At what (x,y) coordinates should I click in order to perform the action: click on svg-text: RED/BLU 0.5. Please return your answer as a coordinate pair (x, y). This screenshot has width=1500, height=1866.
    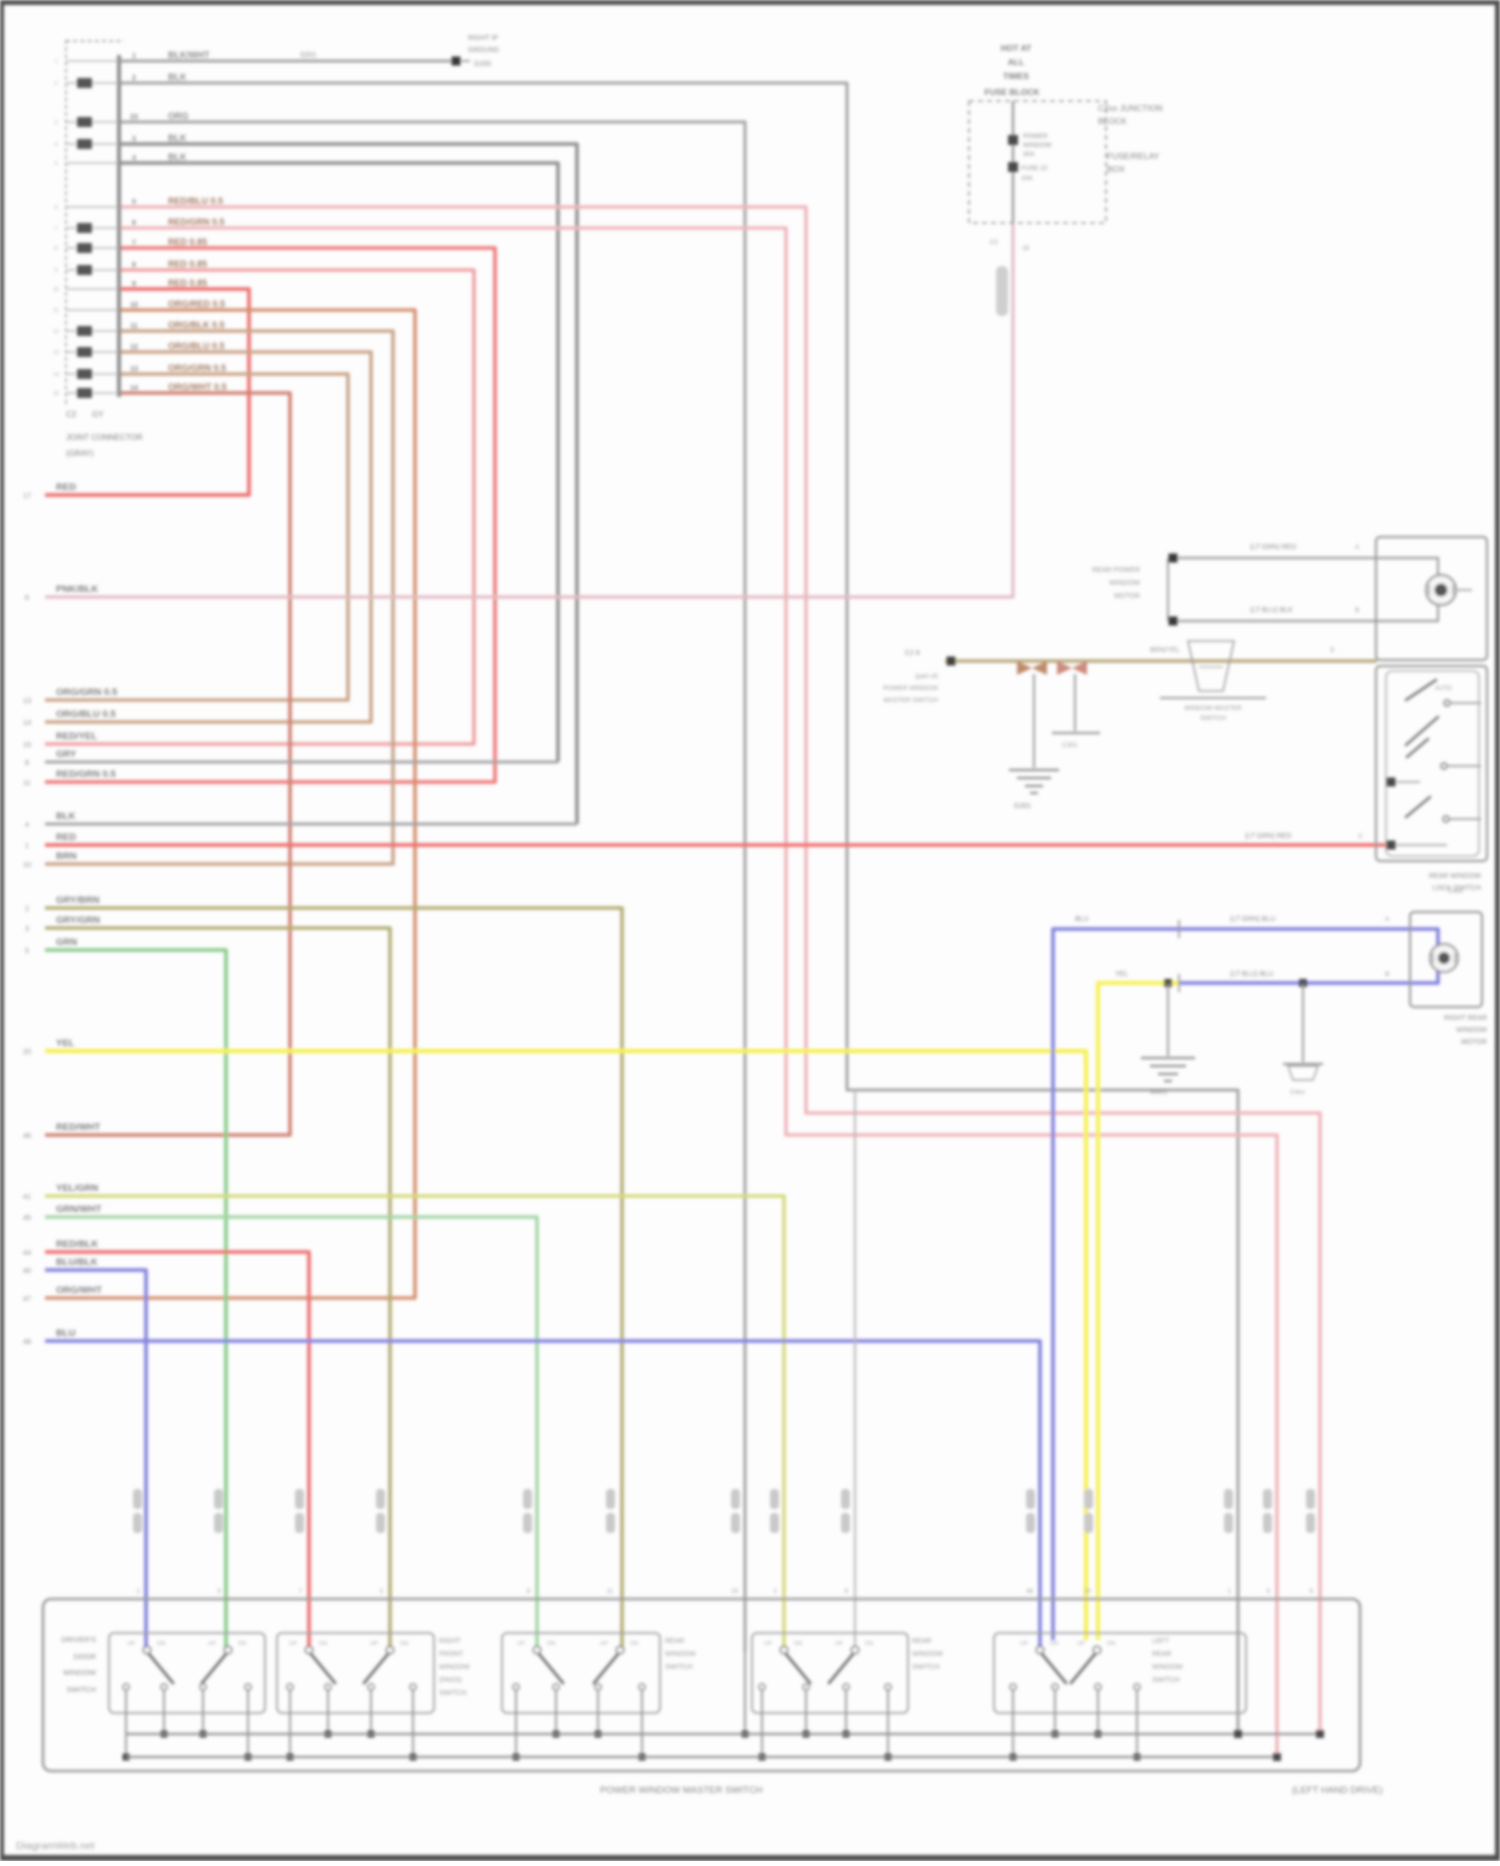
    Looking at the image, I should click on (195, 201).